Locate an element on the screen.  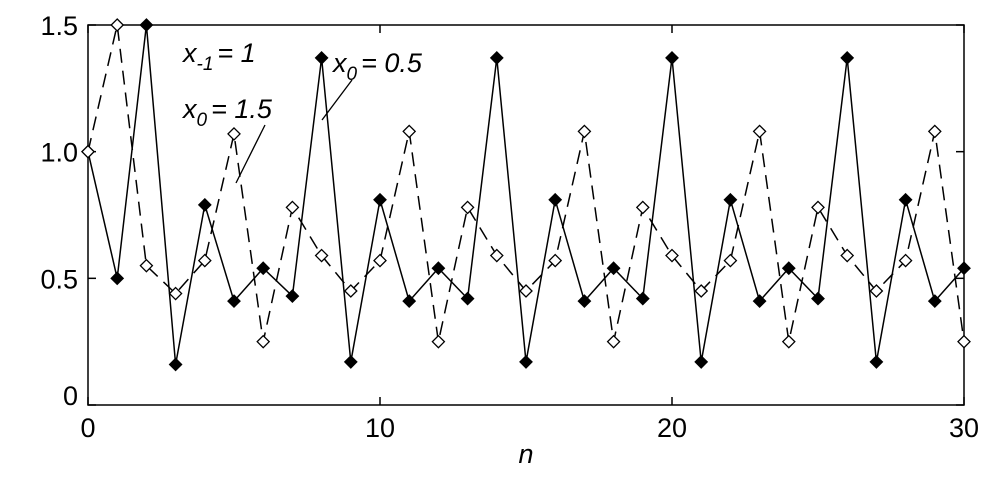
leader-line is located at coordinates (250, 154).